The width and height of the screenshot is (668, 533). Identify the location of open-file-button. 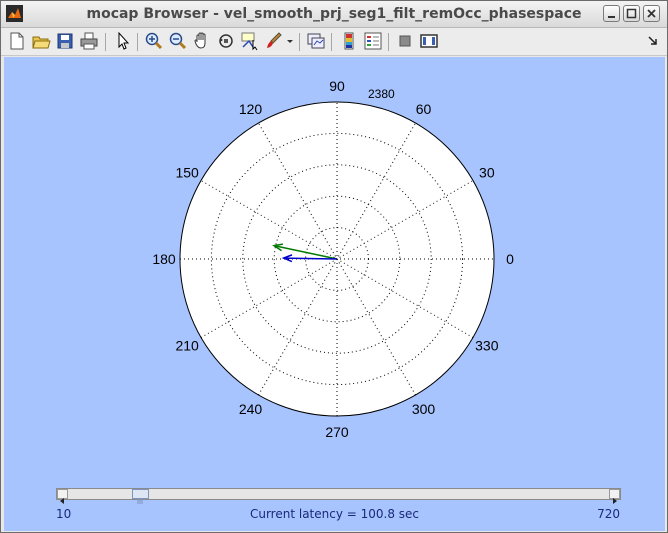
(41, 41).